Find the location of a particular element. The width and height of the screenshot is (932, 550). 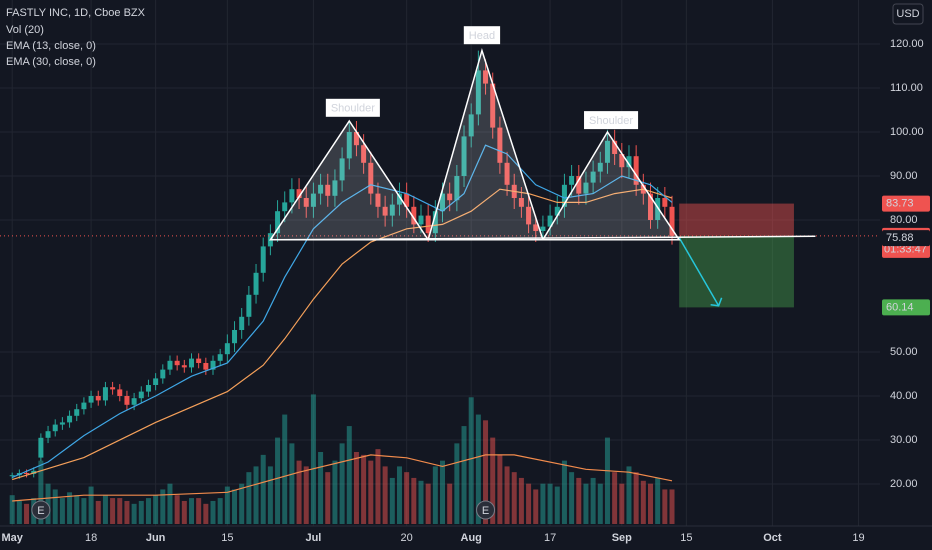

currency-box is located at coordinates (908, 14).